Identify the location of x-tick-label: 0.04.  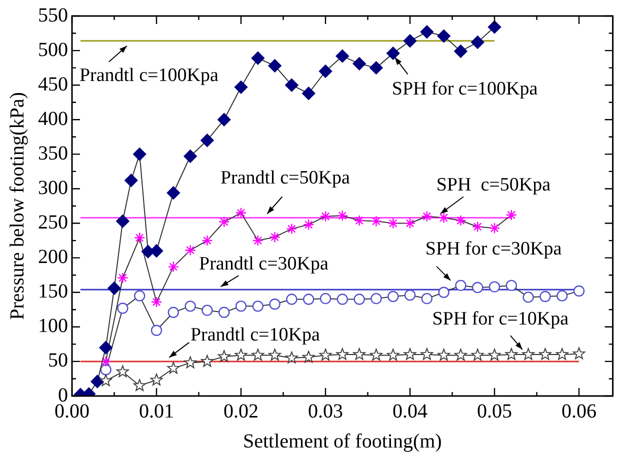
(410, 411).